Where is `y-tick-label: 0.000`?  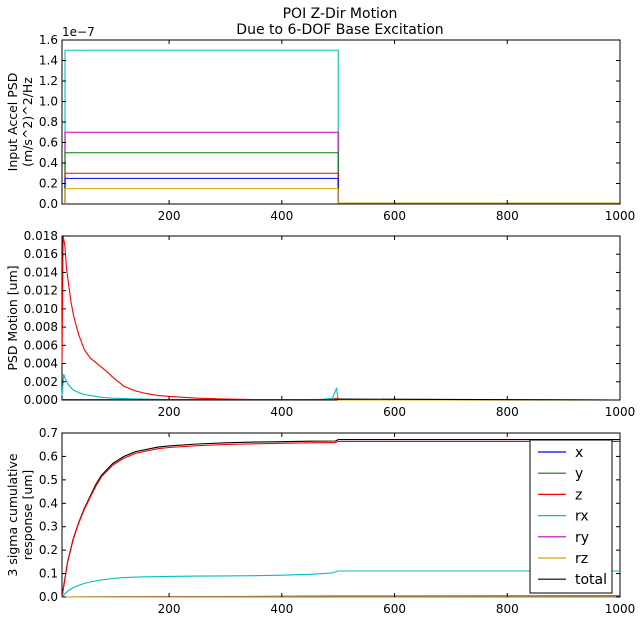
y-tick-label: 0.000 is located at coordinates (41, 400).